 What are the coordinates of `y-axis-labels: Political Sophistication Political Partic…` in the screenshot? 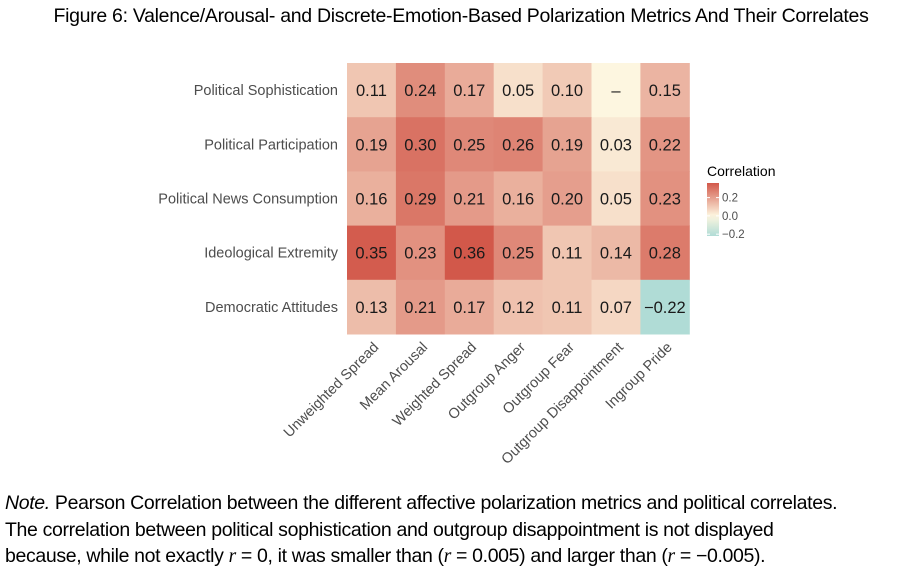 It's located at (248, 199).